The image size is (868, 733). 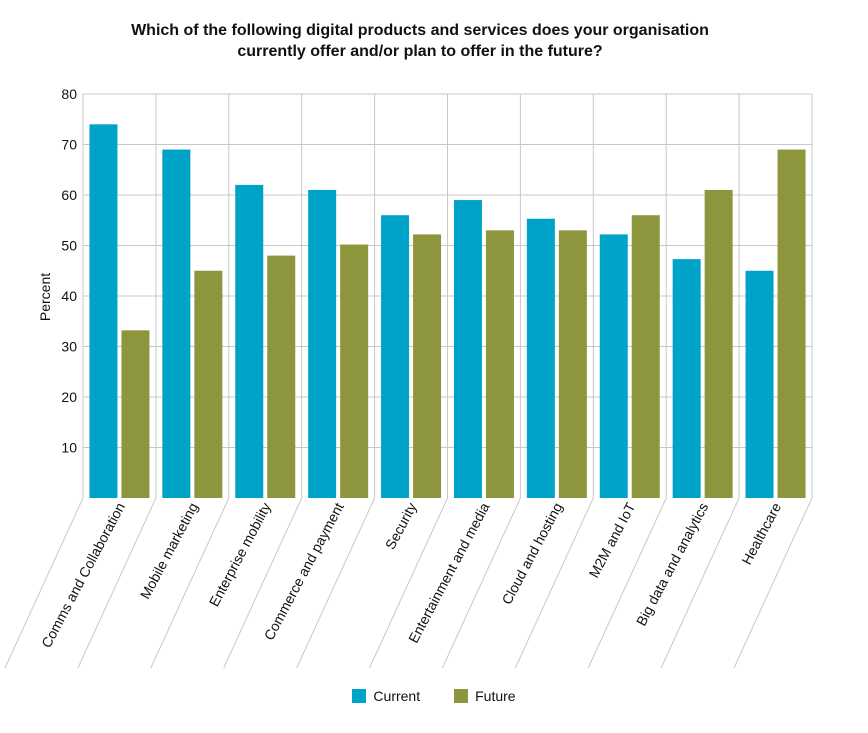 I want to click on x-tick-label: Security, so click(x=401, y=526).